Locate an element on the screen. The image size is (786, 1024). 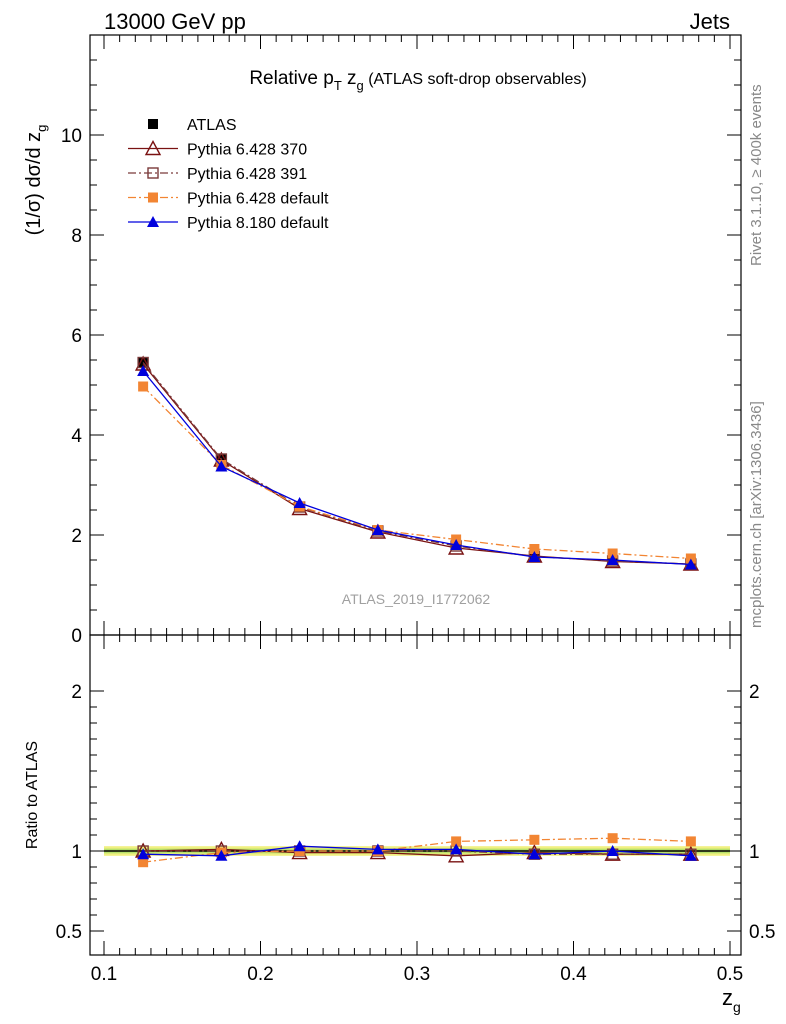
series-pythia-8-180-default is located at coordinates (417, 467).